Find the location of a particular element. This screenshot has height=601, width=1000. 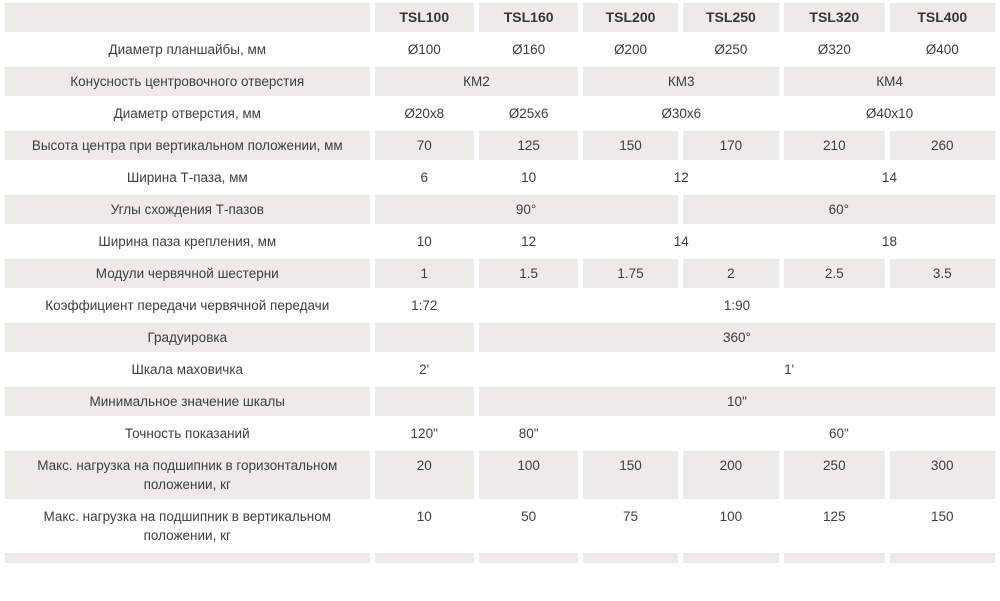

row-label: Шкала маховичка is located at coordinates (187, 369).